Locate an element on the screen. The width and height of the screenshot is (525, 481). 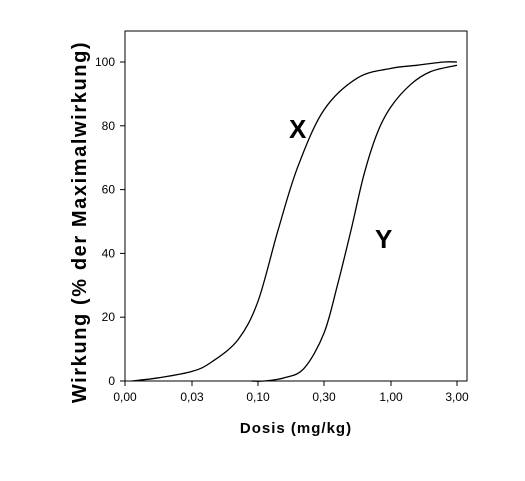
y-tick-label: 60 is located at coordinates (109, 190).